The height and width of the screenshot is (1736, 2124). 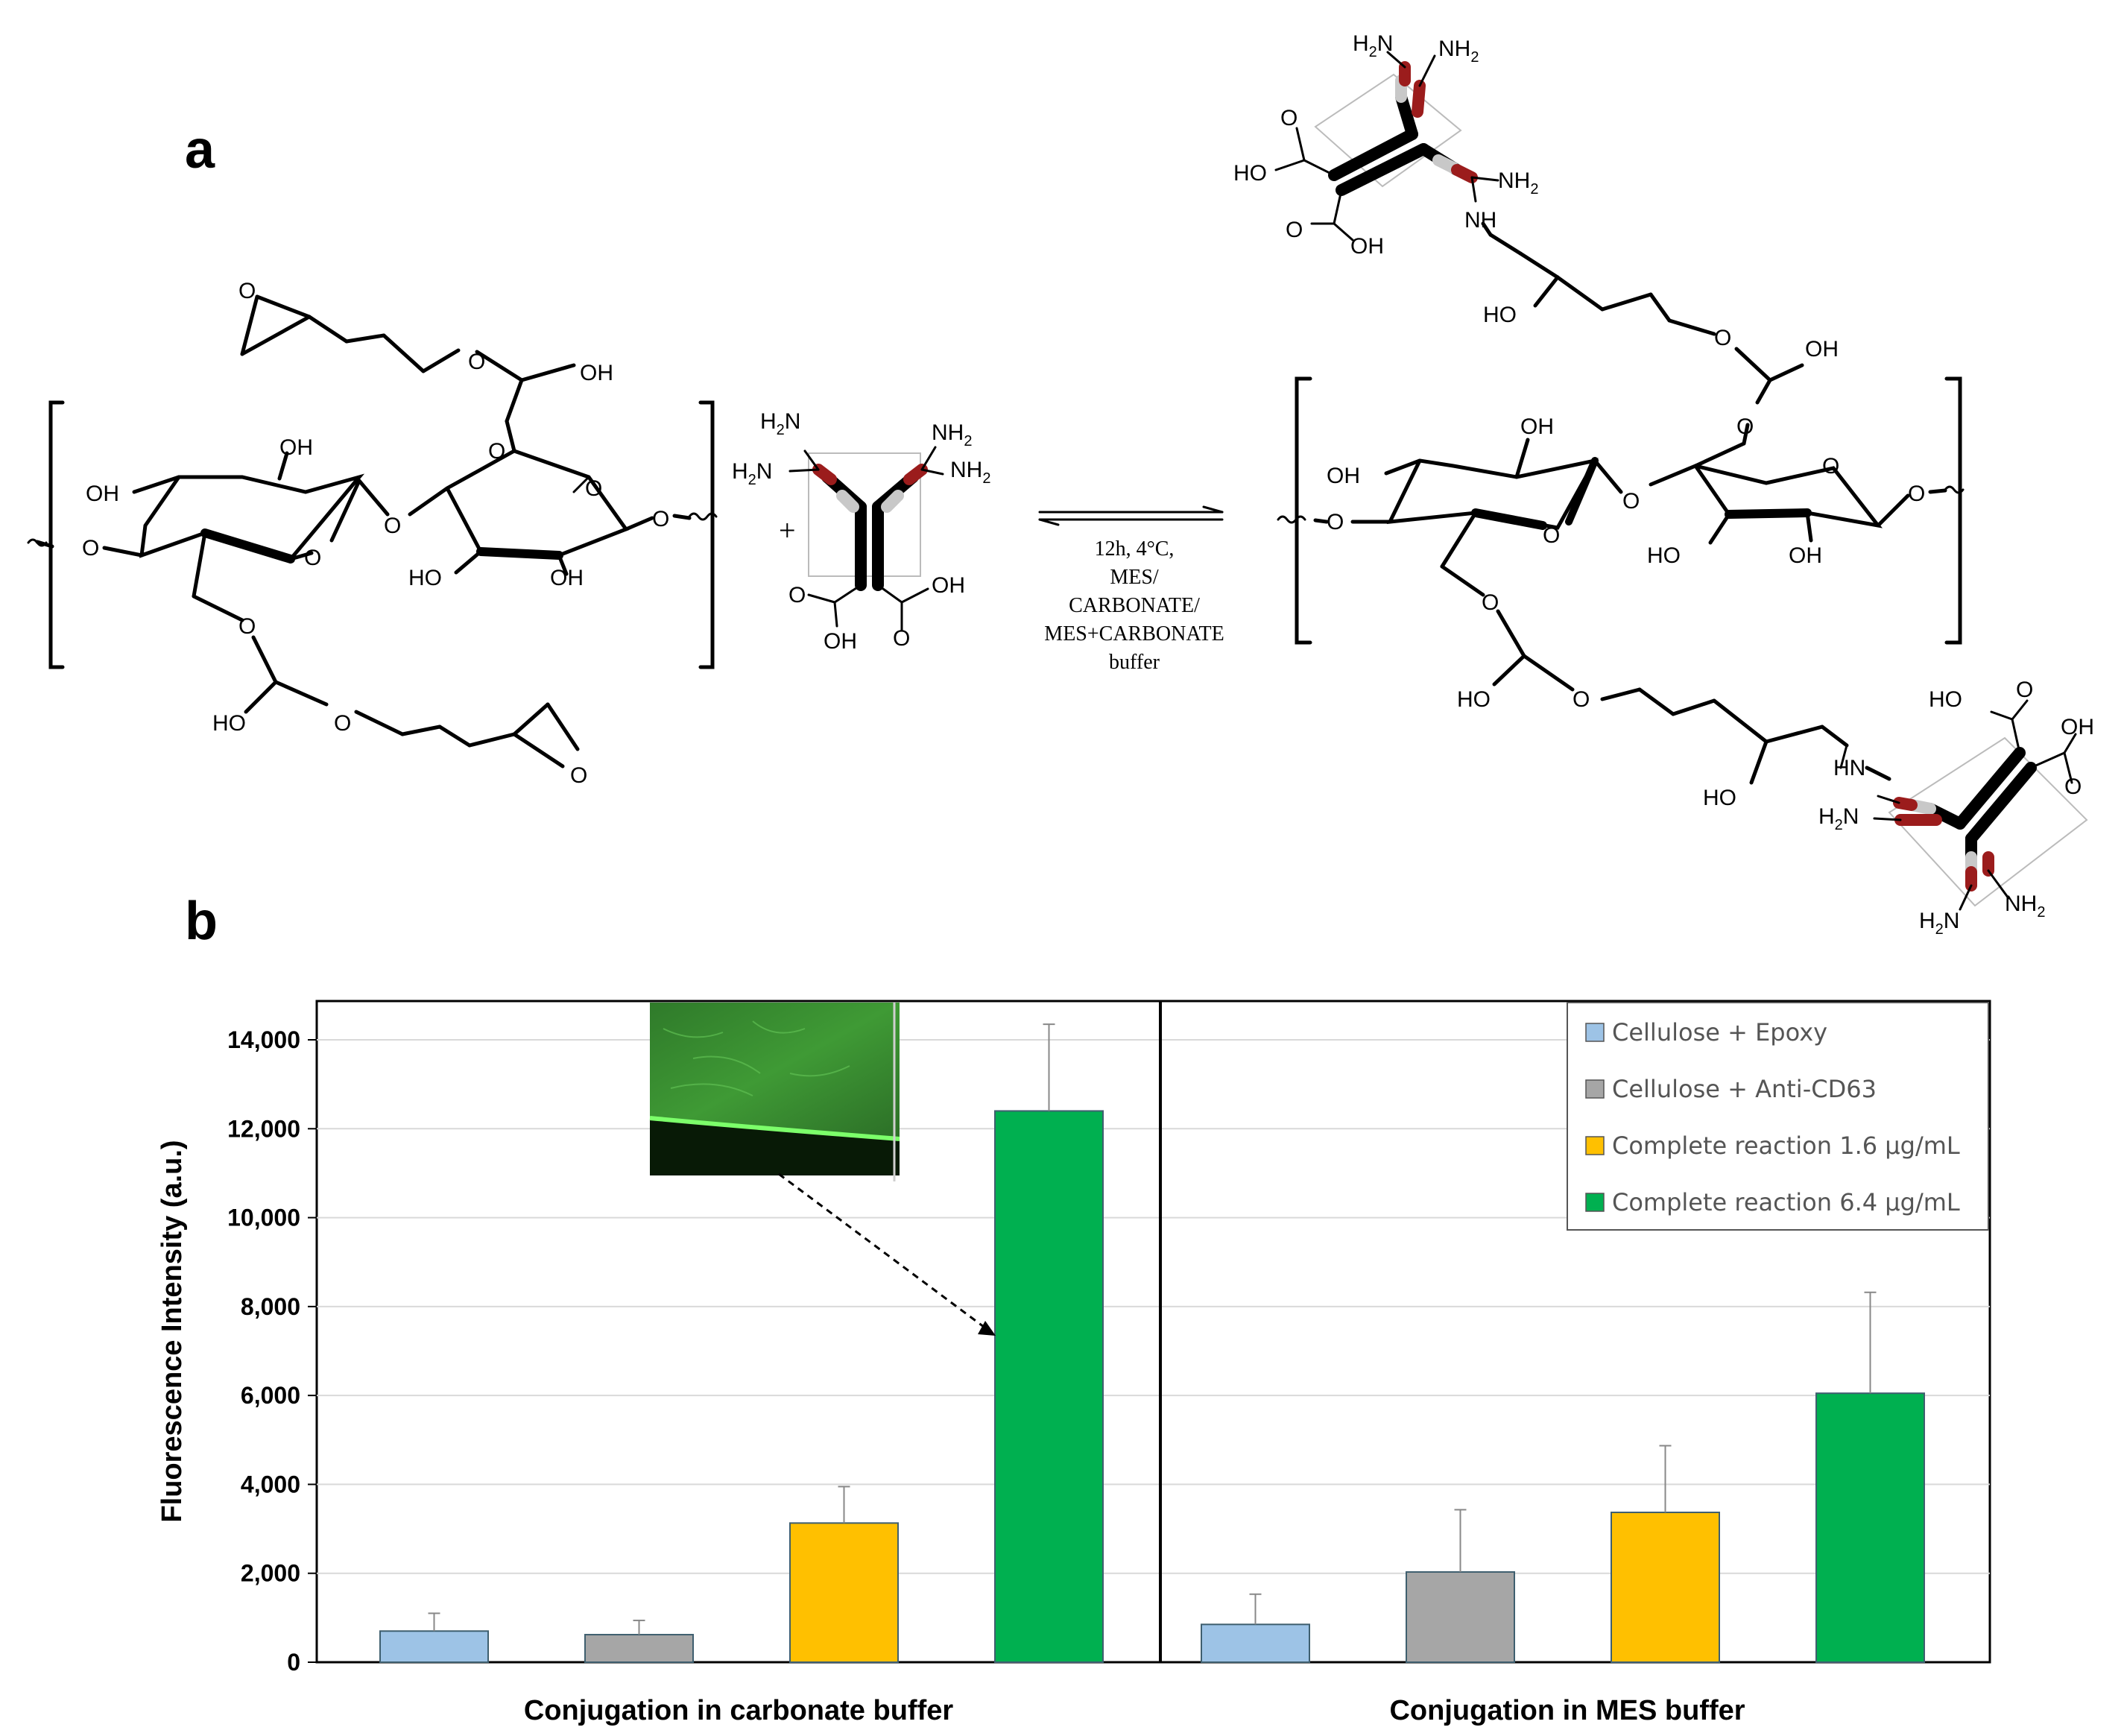 I want to click on inset-pointer-arrowhead, so click(x=987, y=1329).